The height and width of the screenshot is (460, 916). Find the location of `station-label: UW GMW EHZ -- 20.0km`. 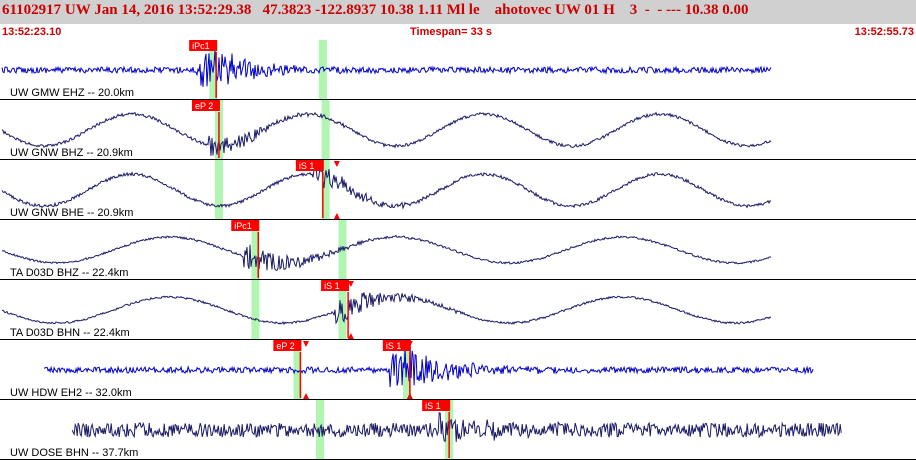

station-label: UW GMW EHZ -- 20.0km is located at coordinates (72, 93).